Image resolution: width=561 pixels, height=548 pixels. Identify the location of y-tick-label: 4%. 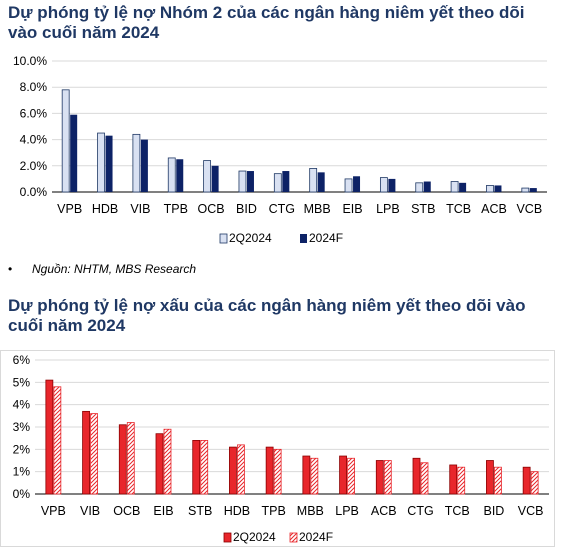
(22, 405).